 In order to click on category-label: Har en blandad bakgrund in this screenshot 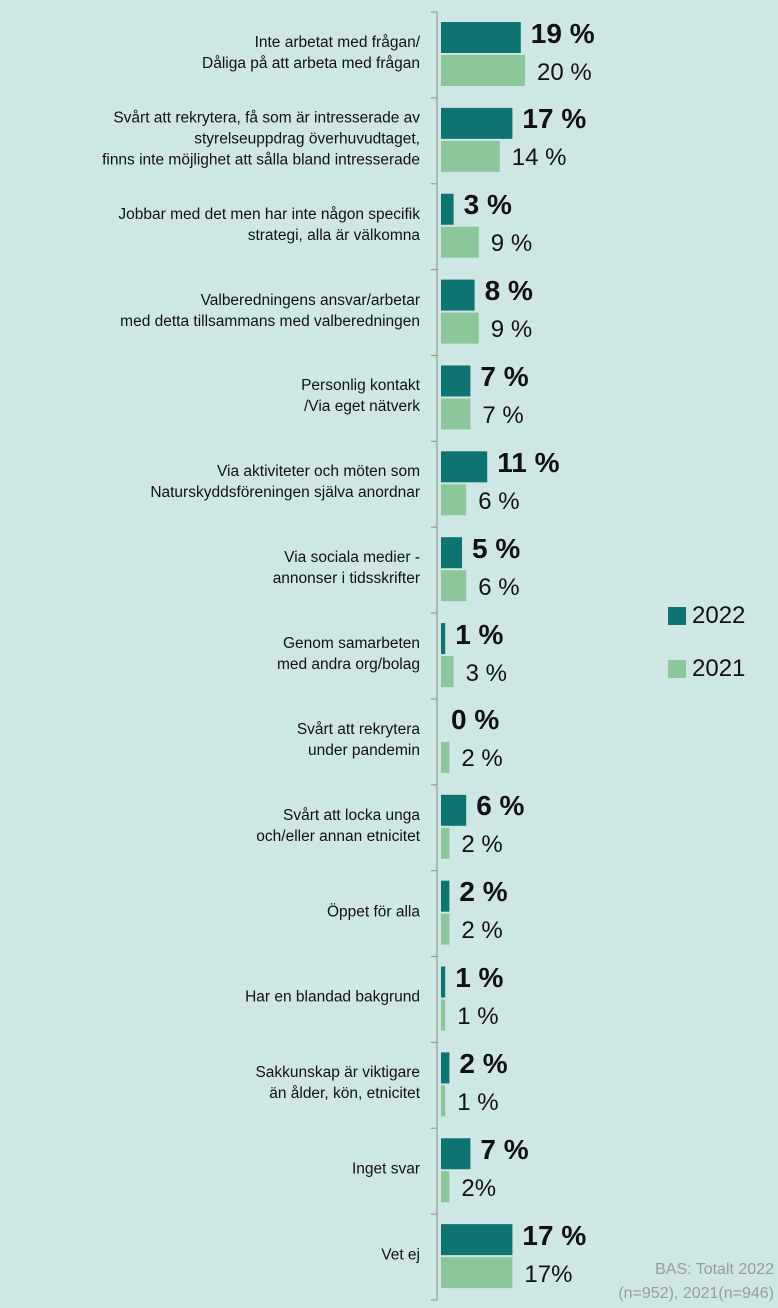, I will do `click(332, 997)`.